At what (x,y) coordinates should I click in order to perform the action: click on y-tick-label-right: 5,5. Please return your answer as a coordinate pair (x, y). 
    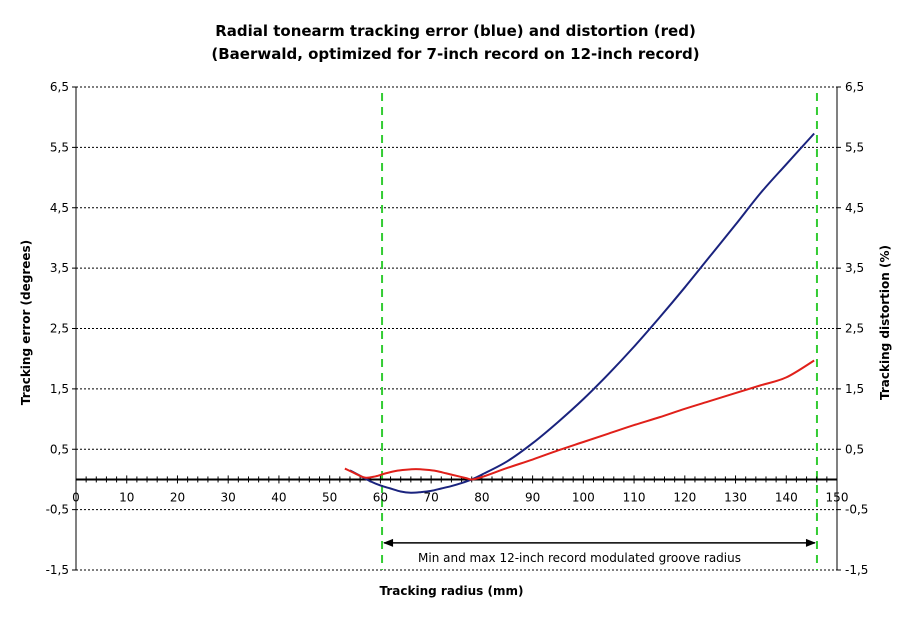
    Looking at the image, I should click on (854, 147).